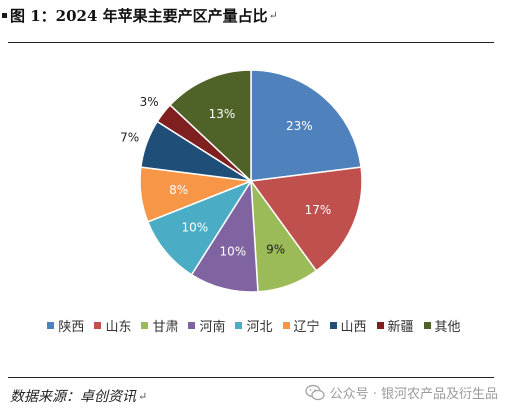  I want to click on legend-item-2: 甘肃, so click(159, 325).